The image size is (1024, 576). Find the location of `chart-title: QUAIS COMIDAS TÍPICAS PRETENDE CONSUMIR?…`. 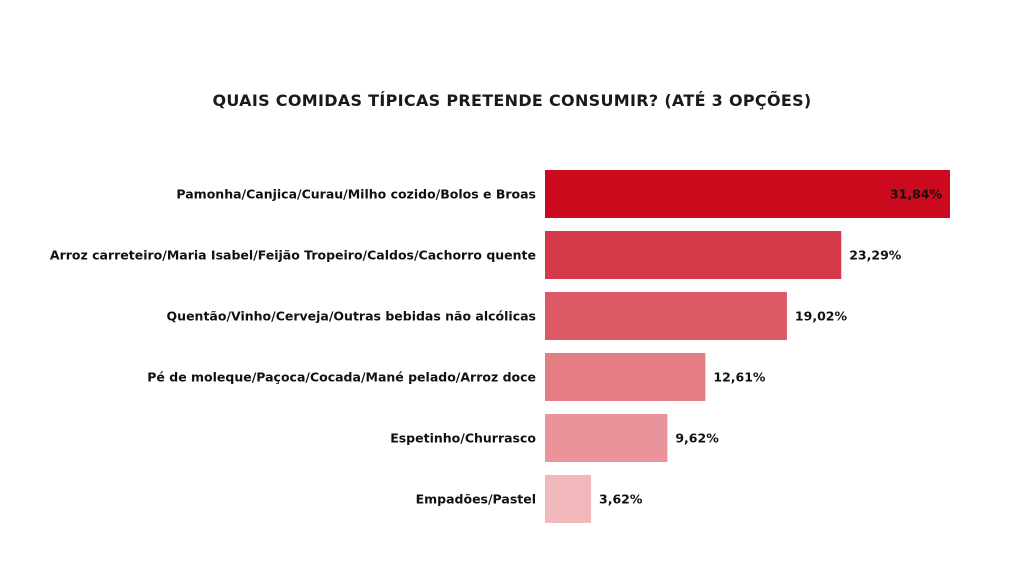

chart-title: QUAIS COMIDAS TÍPICAS PRETENDE CONSUMIR?… is located at coordinates (511, 100).